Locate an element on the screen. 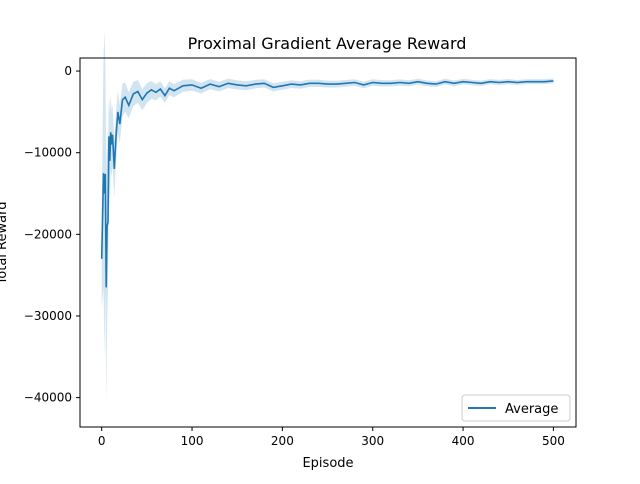 The image size is (640, 484). x-axis: 0 100 200 300 400 500 is located at coordinates (331, 437).